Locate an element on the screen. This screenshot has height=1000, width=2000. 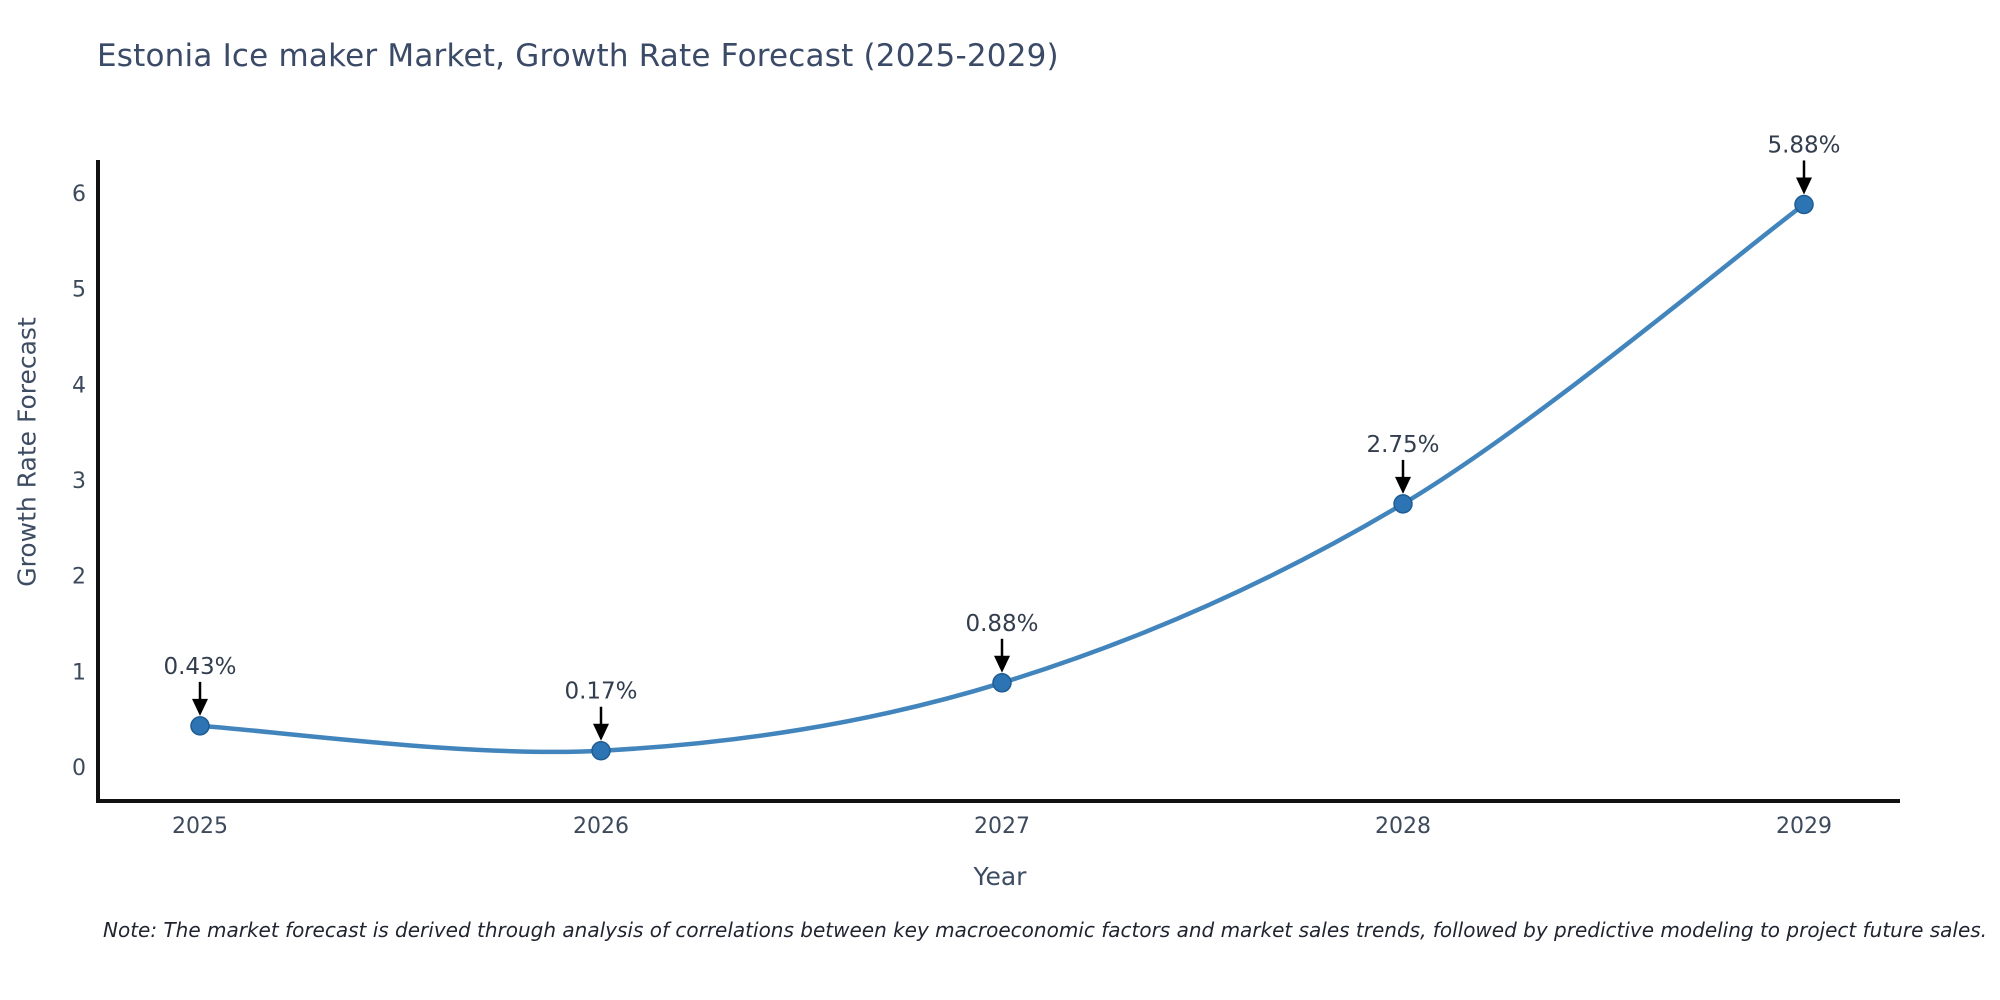
y-tick-label: 6 is located at coordinates (79, 194).